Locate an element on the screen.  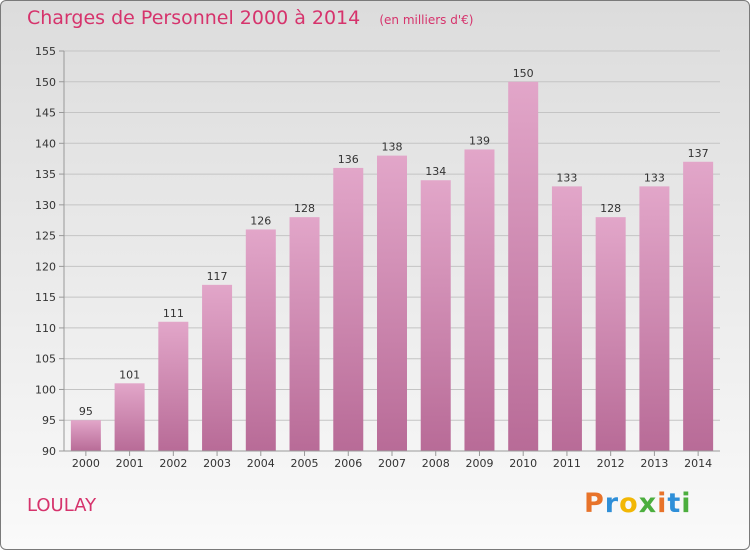
logo-letter: r is located at coordinates (612, 503).